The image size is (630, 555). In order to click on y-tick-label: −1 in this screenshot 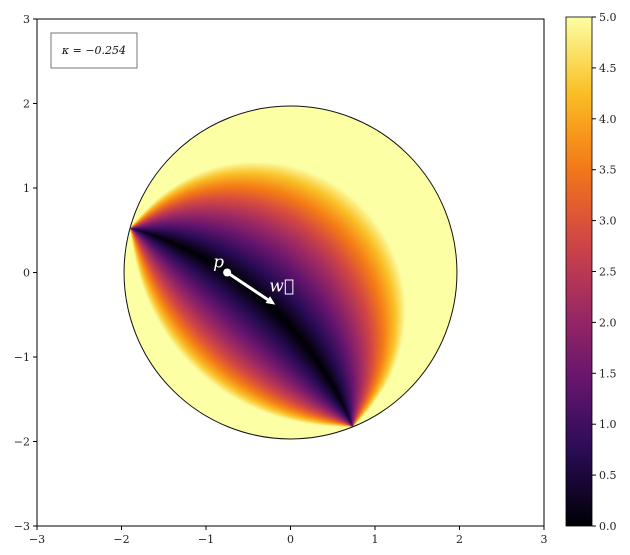, I will do `click(22, 357)`.